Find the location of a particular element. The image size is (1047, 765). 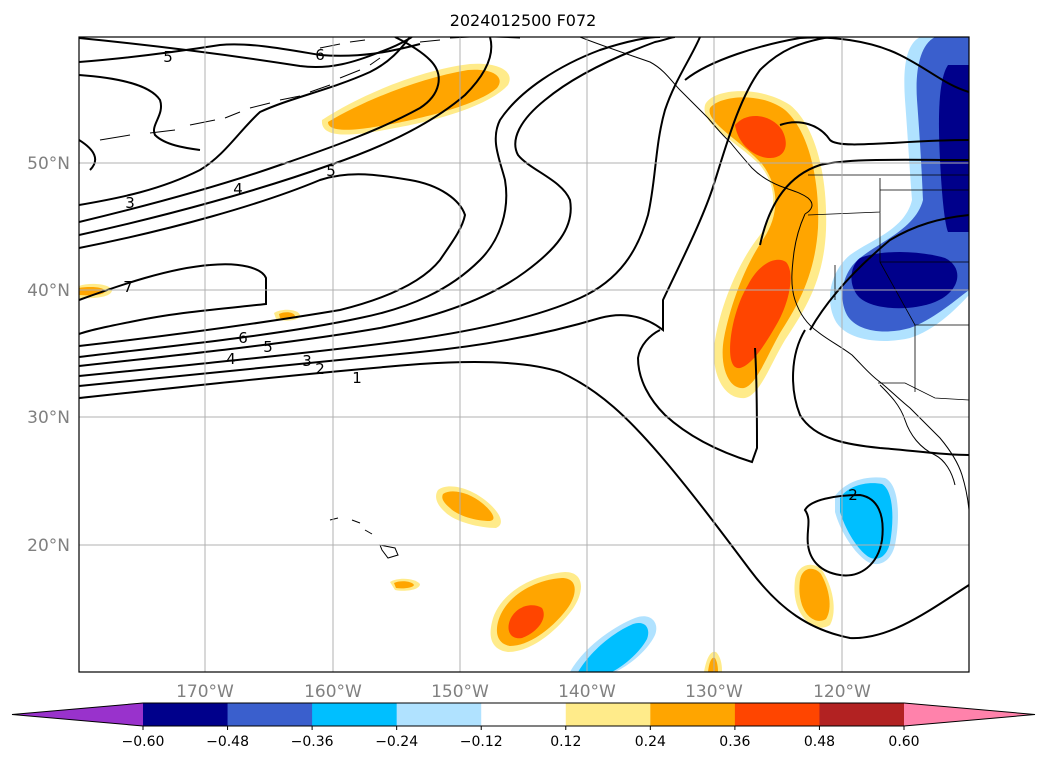

longitude-labels: 170°W 160°W 150°W 140°W 130°W 120°W is located at coordinates (523, 692).